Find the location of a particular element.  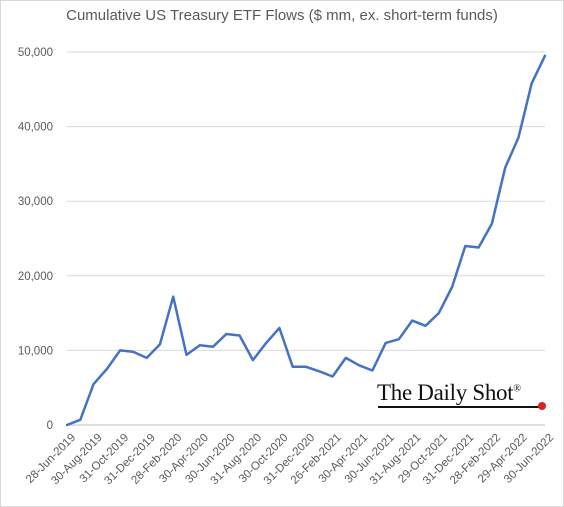

y-tick-label: 50,000 is located at coordinates (35, 53).